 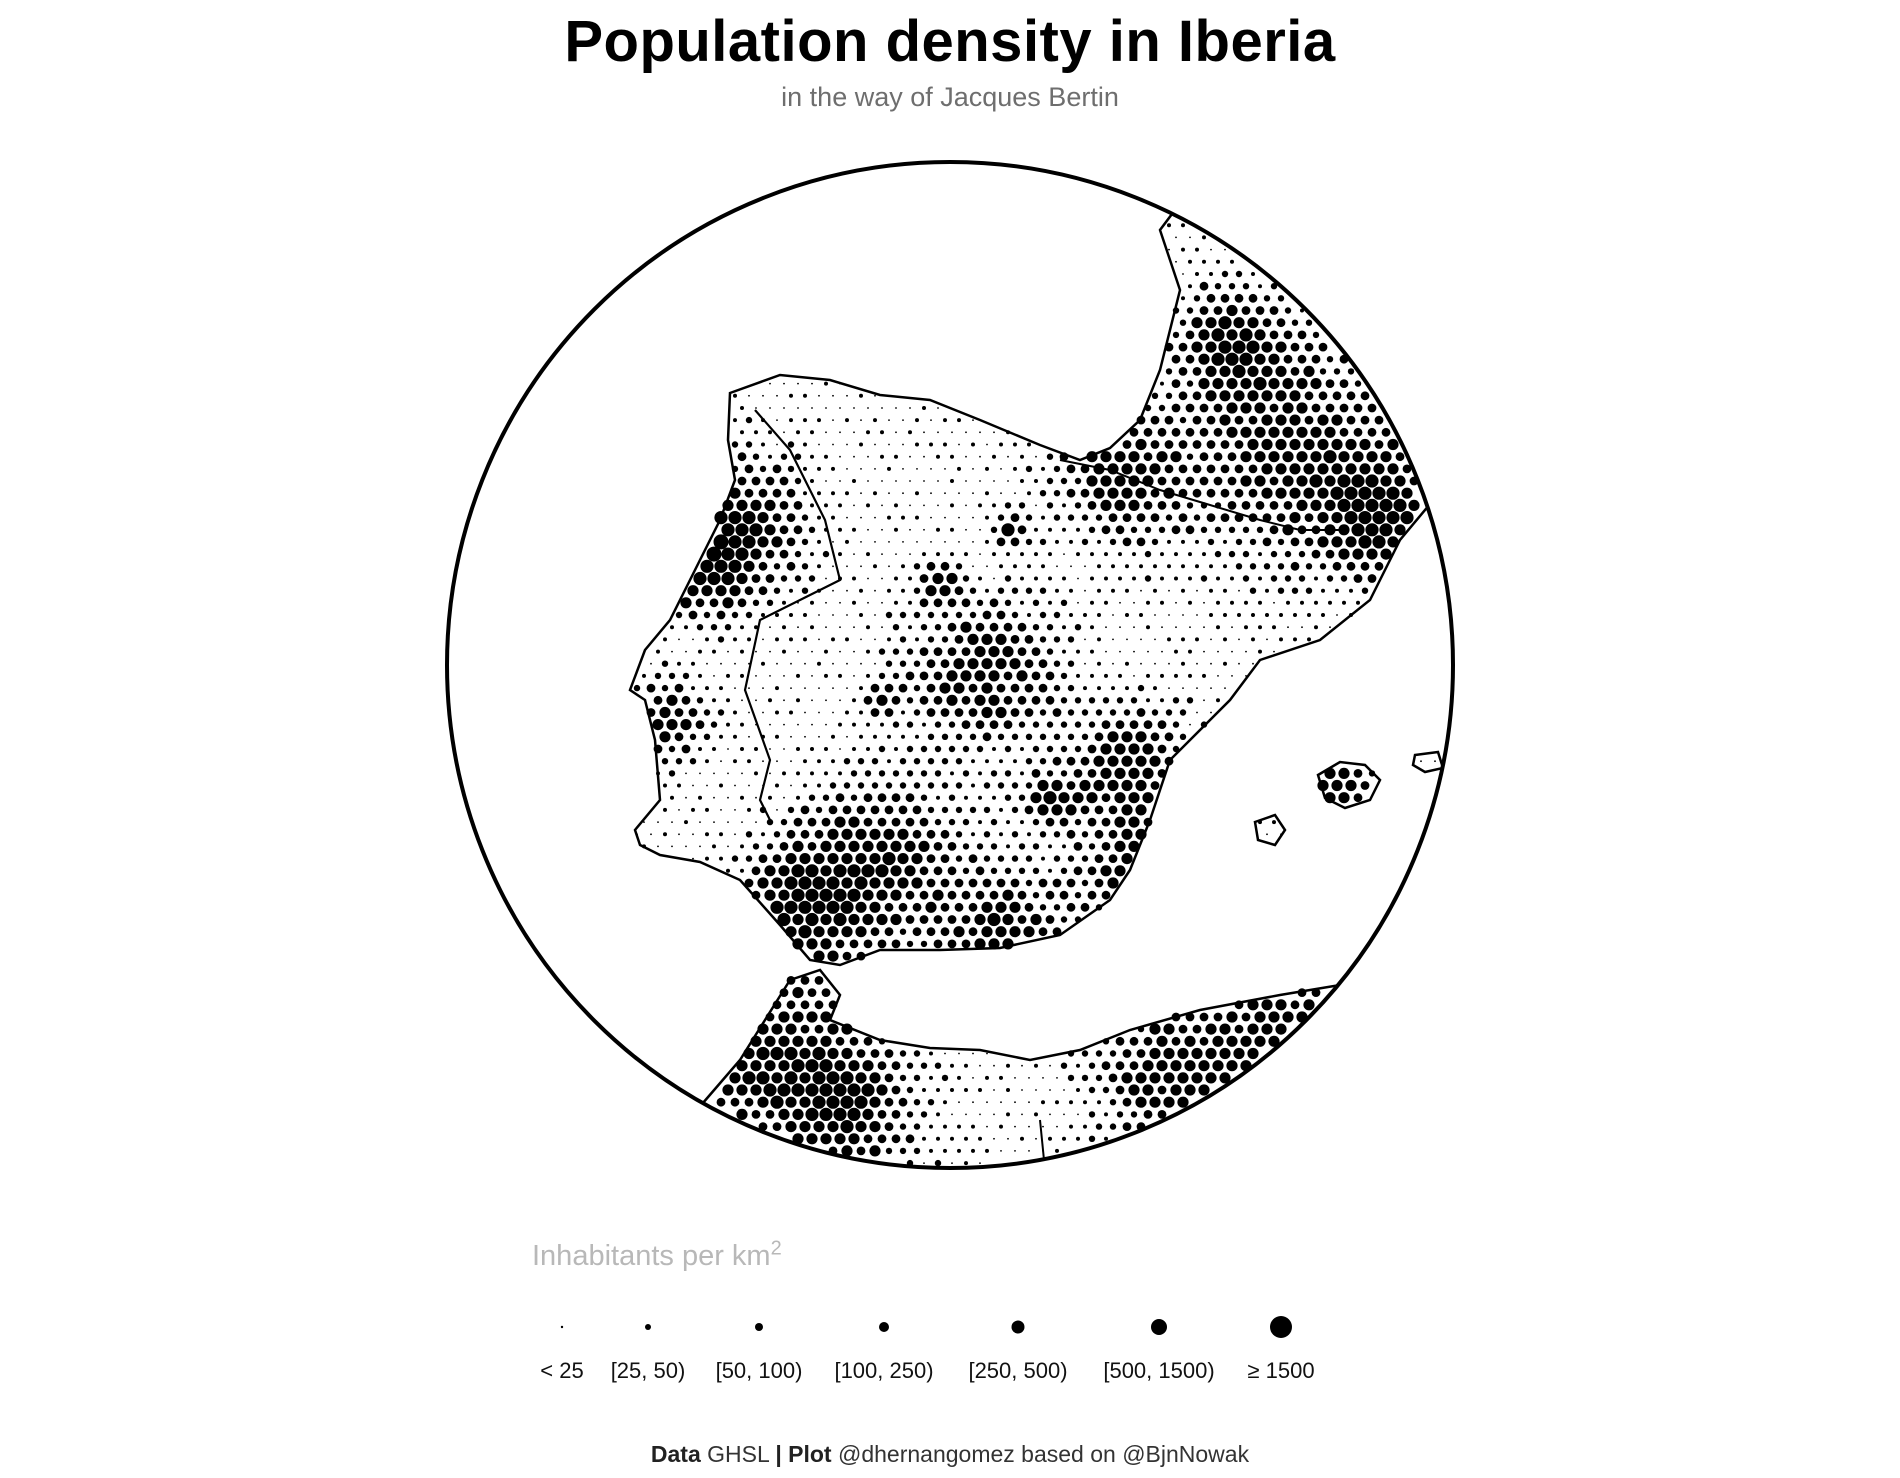 I want to click on legend-label-1: [25, 50), so click(x=648, y=1370).